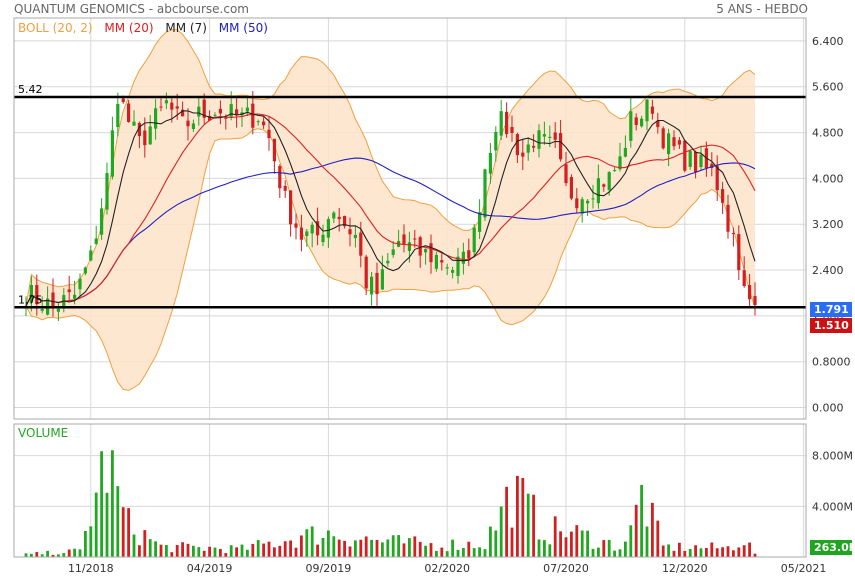  Describe the element at coordinates (828, 41) in the screenshot. I see `y-tick-label: 6.400` at that location.